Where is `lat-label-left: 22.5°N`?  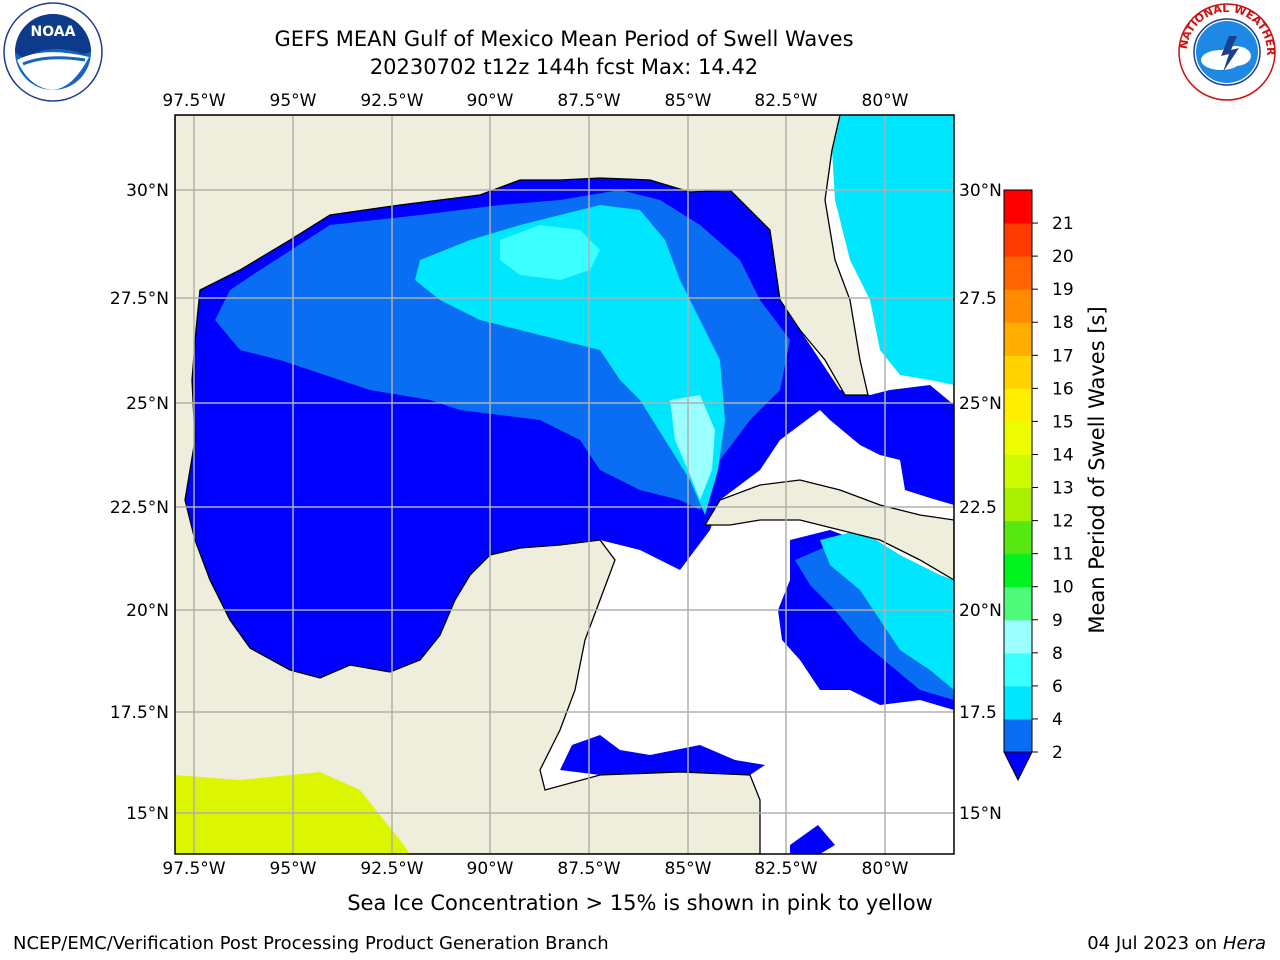
lat-label-left: 22.5°N is located at coordinates (139, 508).